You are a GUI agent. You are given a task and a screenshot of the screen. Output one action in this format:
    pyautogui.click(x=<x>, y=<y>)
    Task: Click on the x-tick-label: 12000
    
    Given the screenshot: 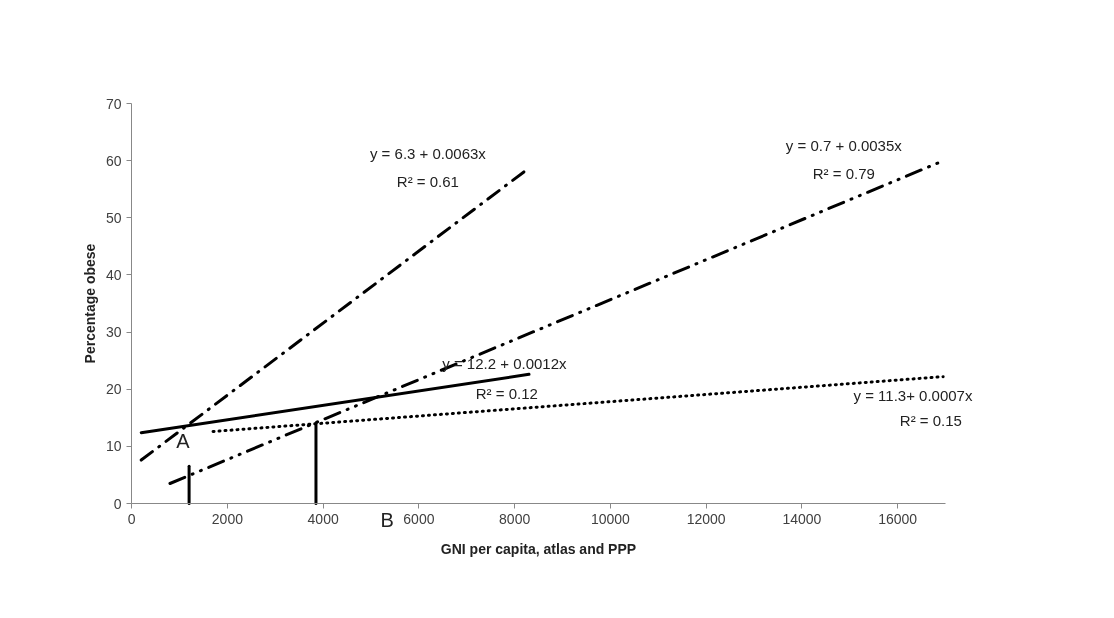 What is the action you would take?
    pyautogui.click(x=706, y=518)
    